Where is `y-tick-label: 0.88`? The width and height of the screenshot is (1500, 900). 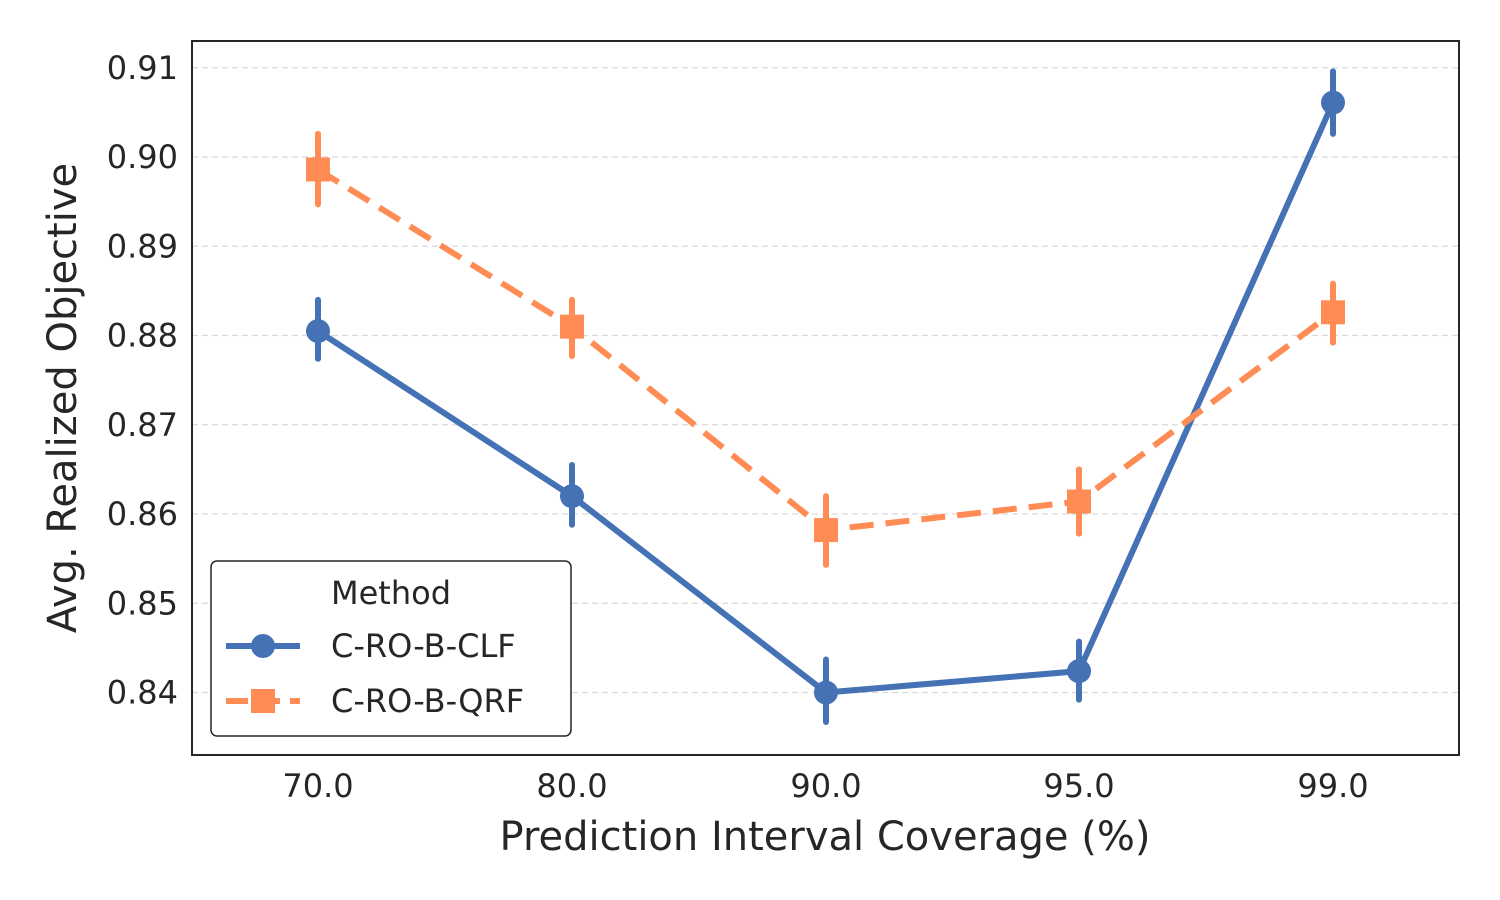 y-tick-label: 0.88 is located at coordinates (142, 336).